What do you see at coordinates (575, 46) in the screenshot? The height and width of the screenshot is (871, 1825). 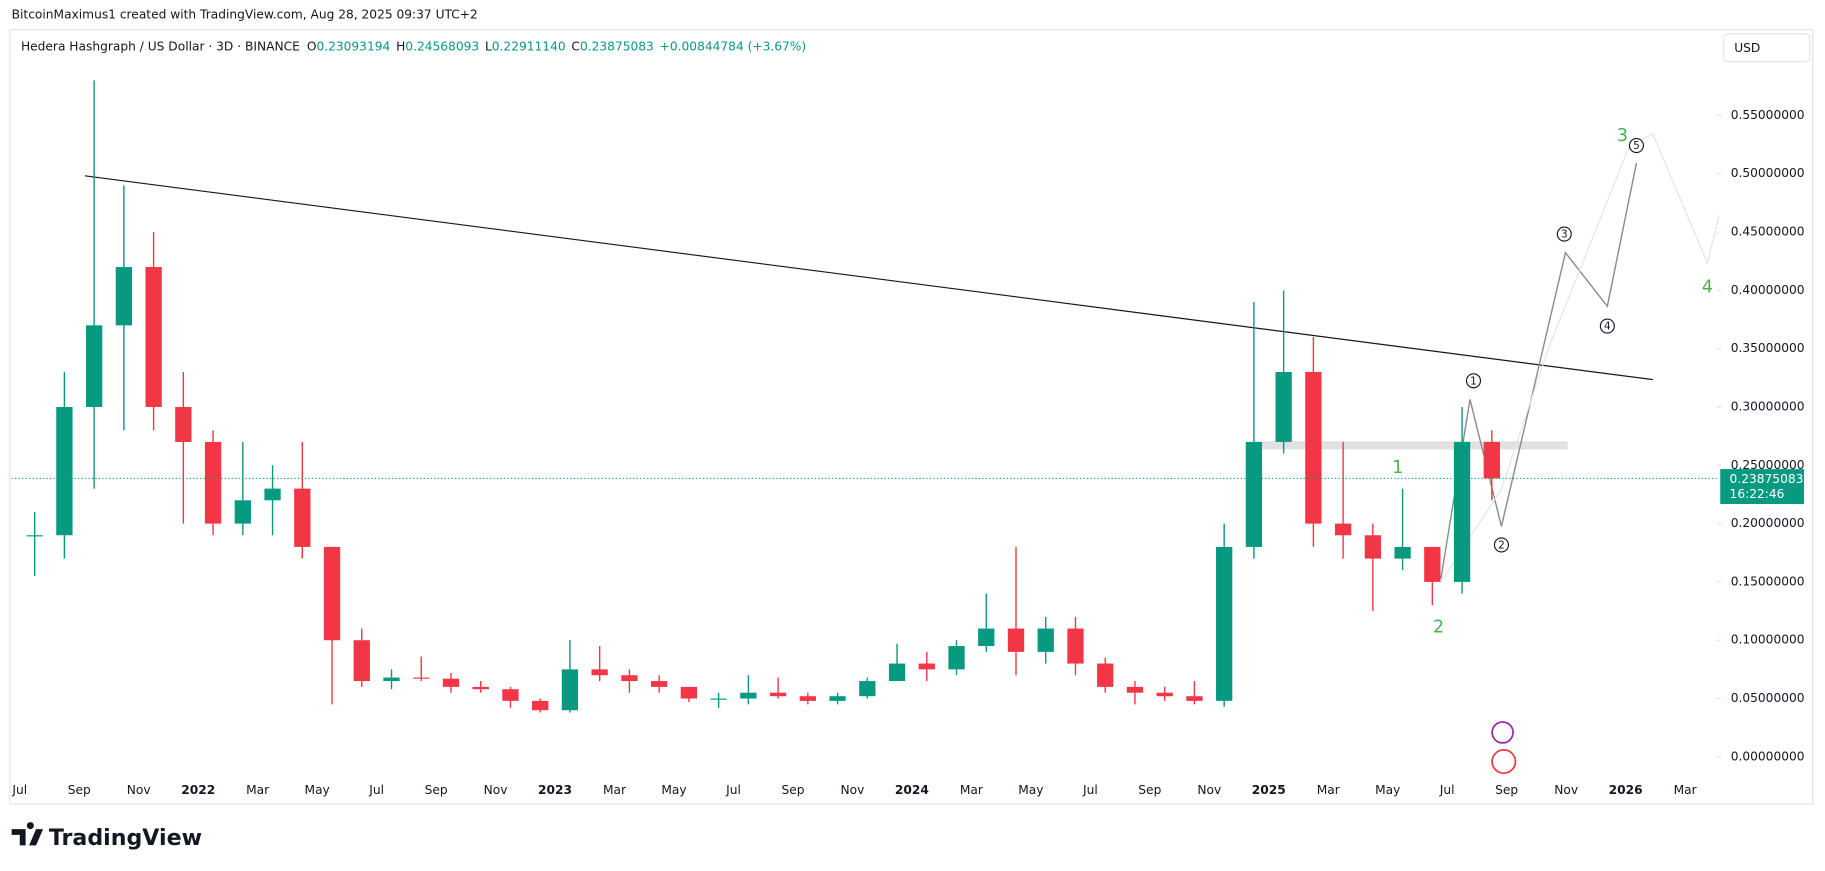 I see `ohlc-label: C` at bounding box center [575, 46].